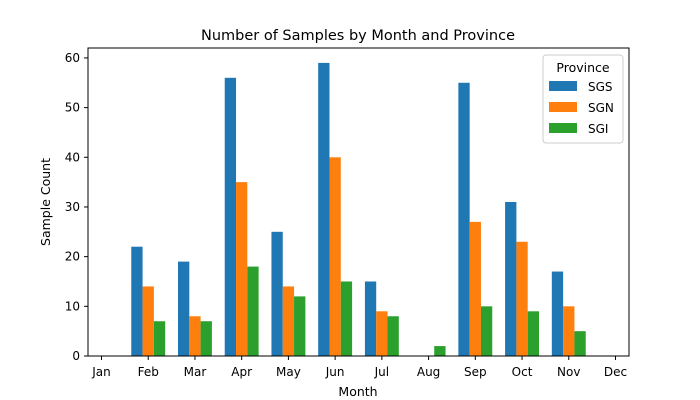 This screenshot has height=400, width=700. Describe the element at coordinates (195, 336) in the screenshot. I see `bar-SGN-Mar` at that location.